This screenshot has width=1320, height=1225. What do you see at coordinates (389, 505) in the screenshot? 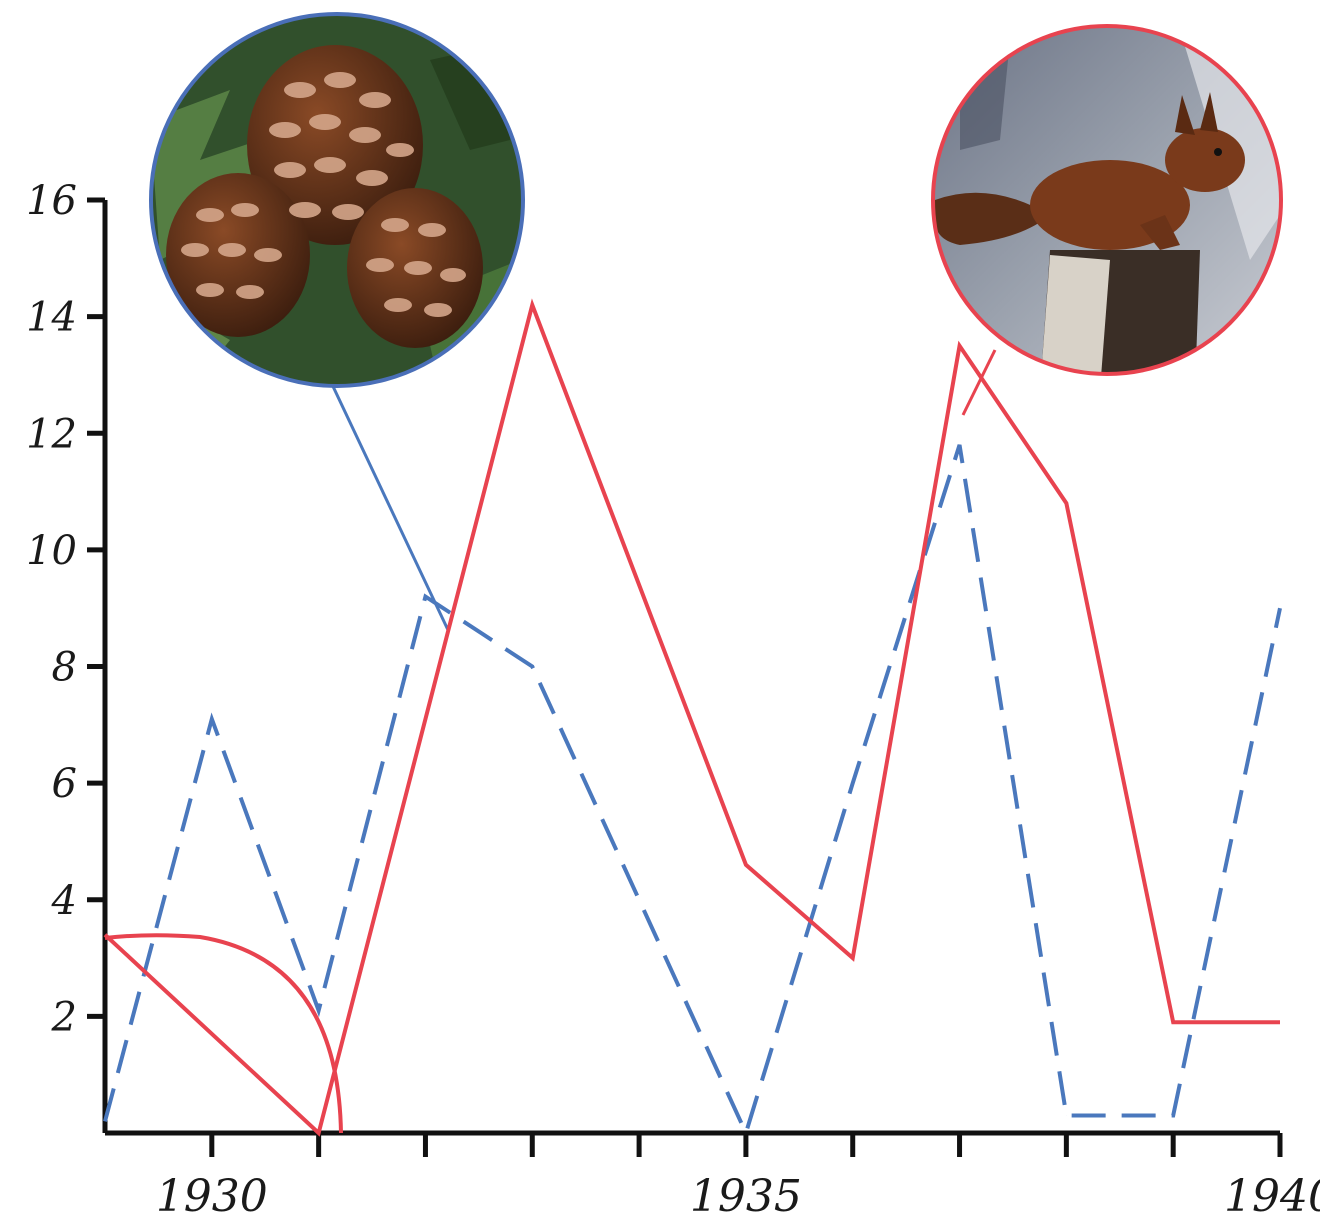
I see `pine-cone-connector-line` at bounding box center [389, 505].